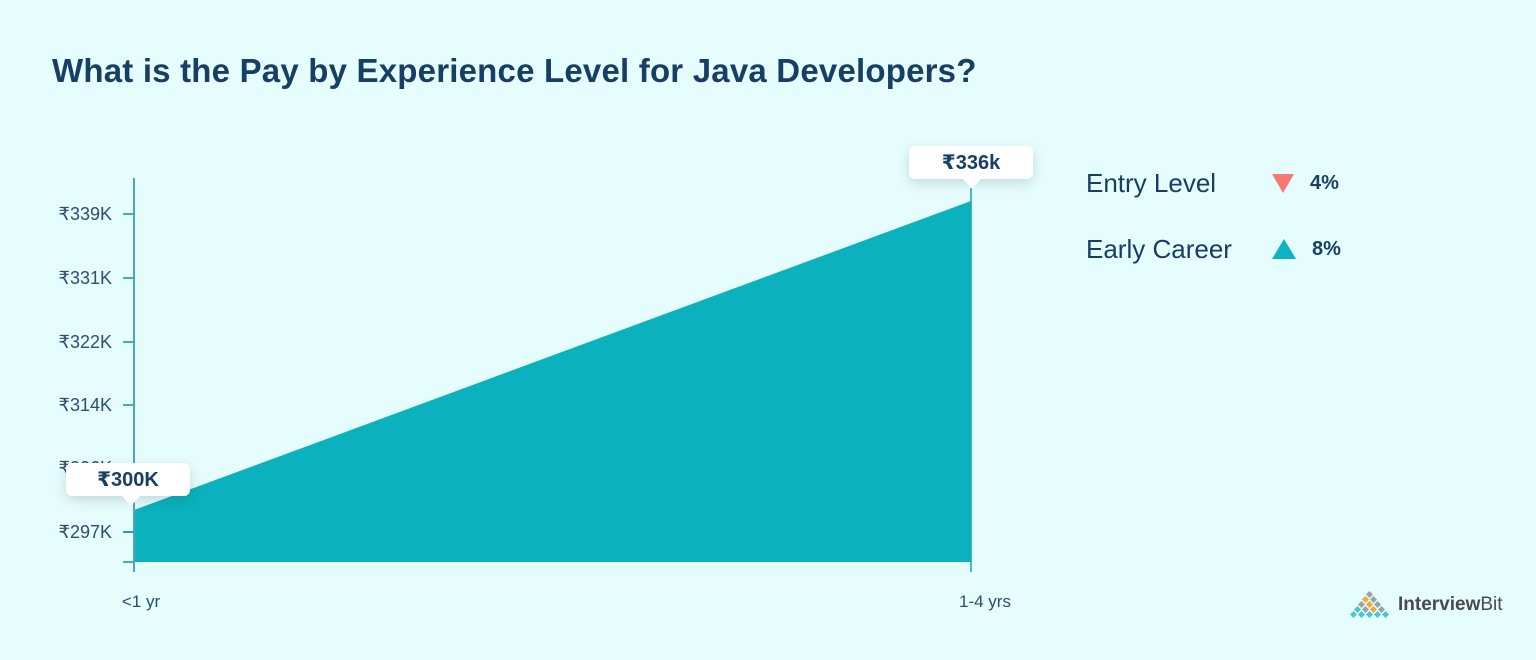  What do you see at coordinates (85, 342) in the screenshot?
I see `y-tick-label: ₹322K` at bounding box center [85, 342].